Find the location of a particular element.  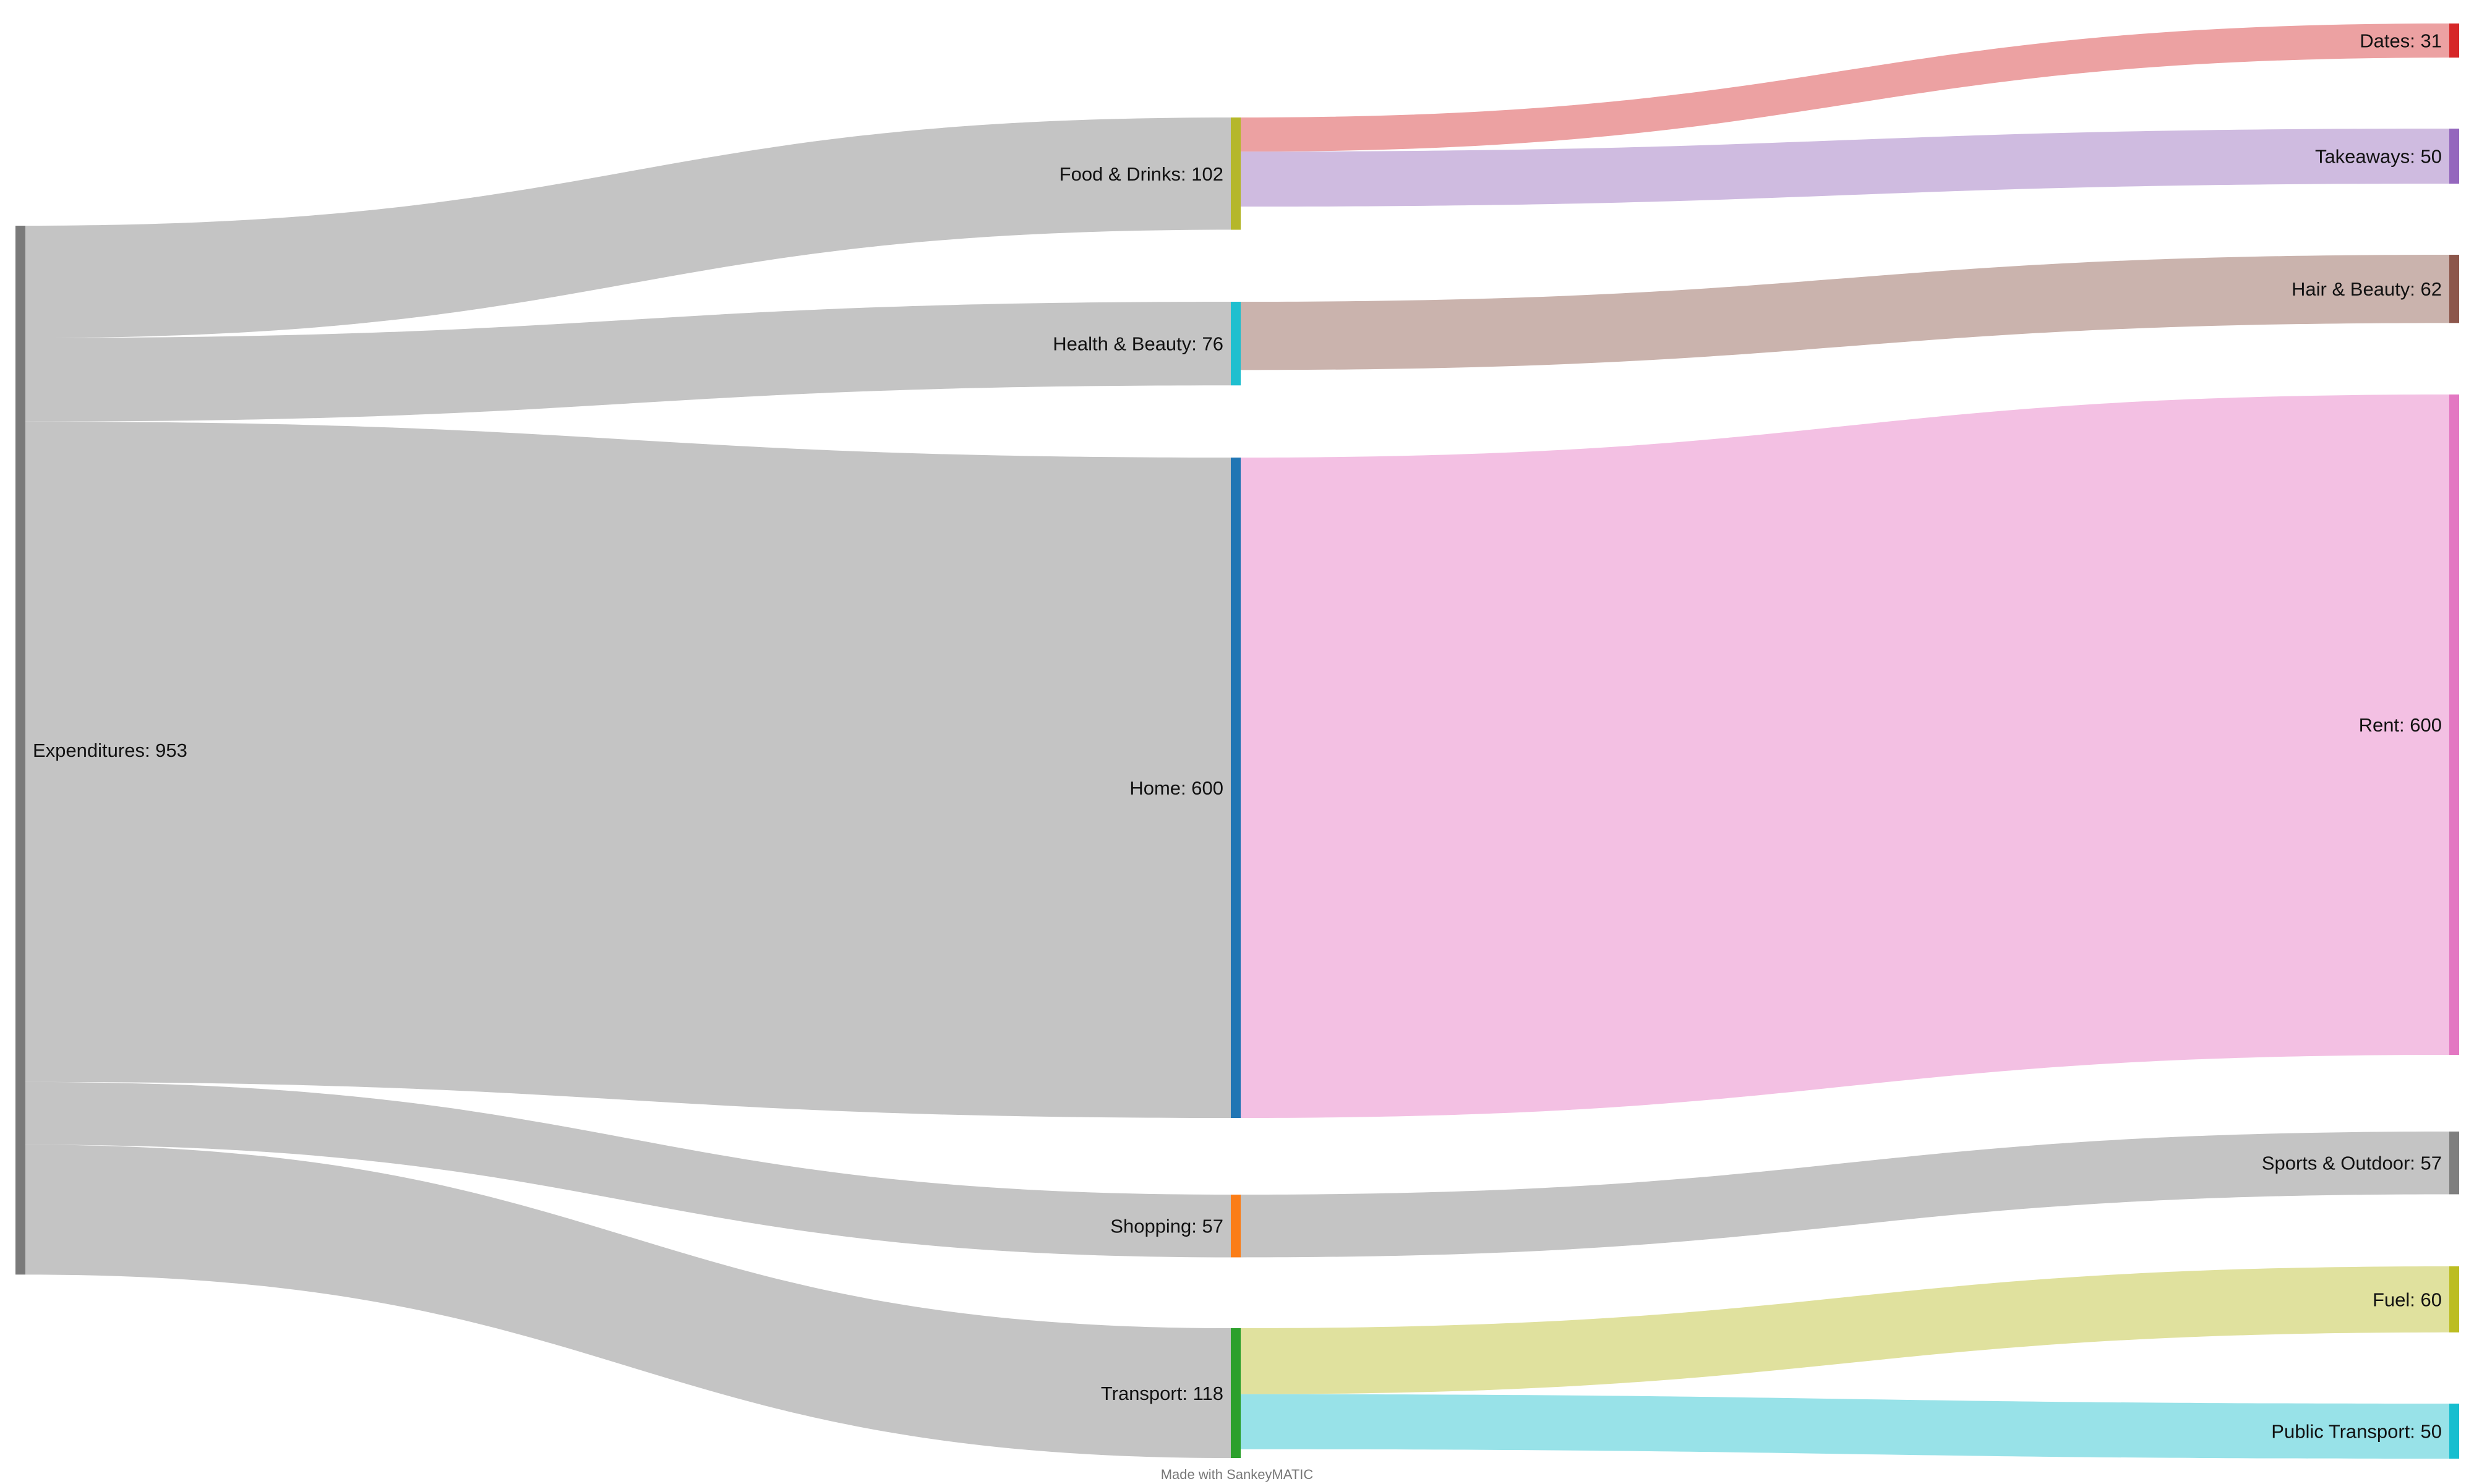

node-label-sports: Sports & Outdoor: 57 is located at coordinates (2352, 1163).